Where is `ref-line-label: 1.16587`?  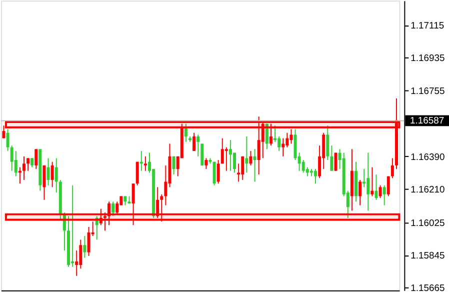 ref-line-label: 1.16587 is located at coordinates (427, 121).